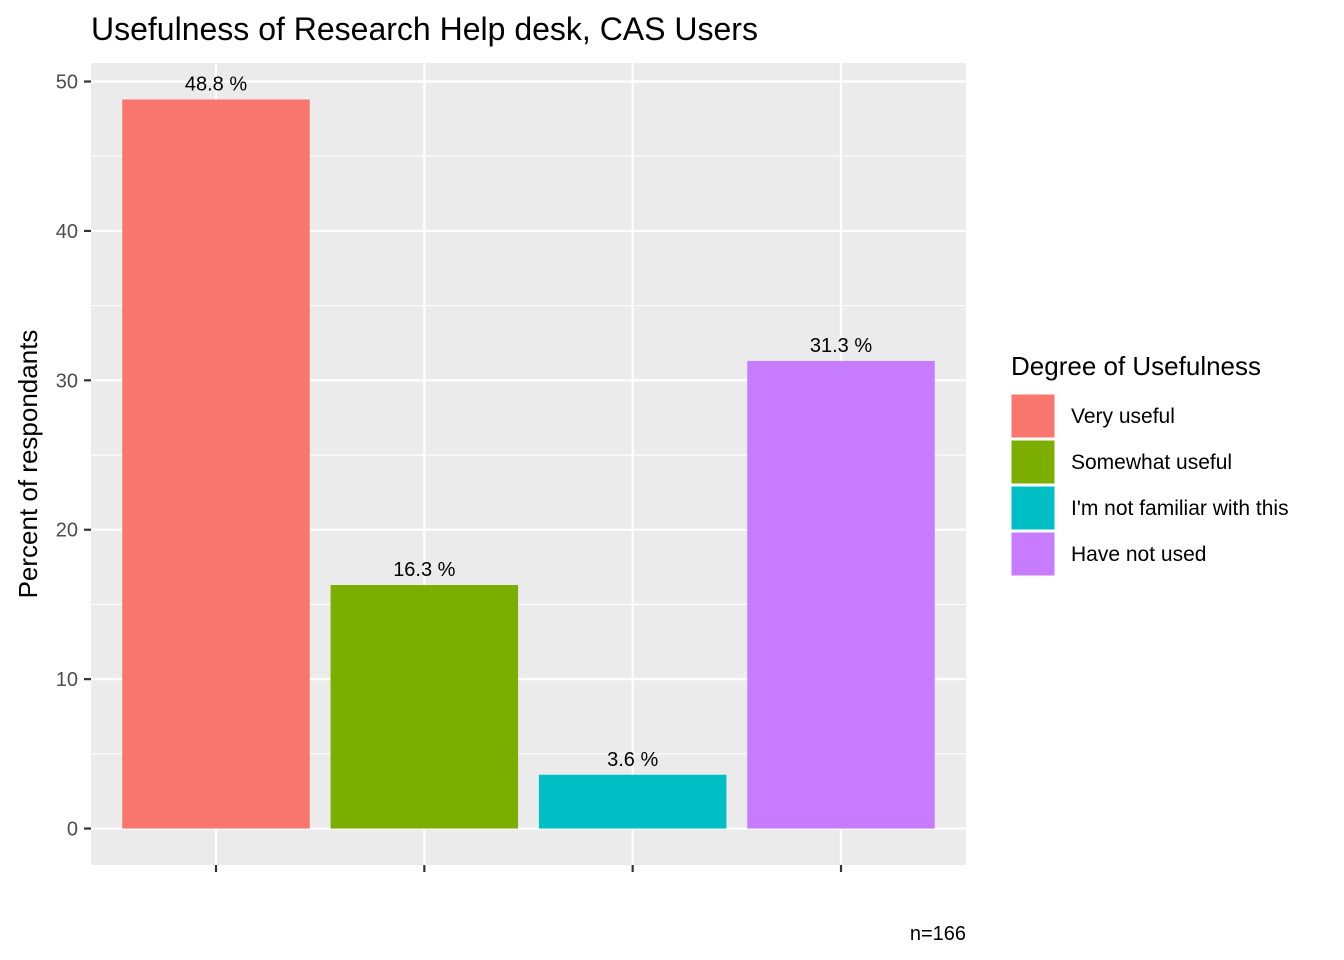 Image resolution: width=1344 pixels, height=960 pixels. Describe the element at coordinates (67, 232) in the screenshot. I see `y-tick-label: 40` at that location.